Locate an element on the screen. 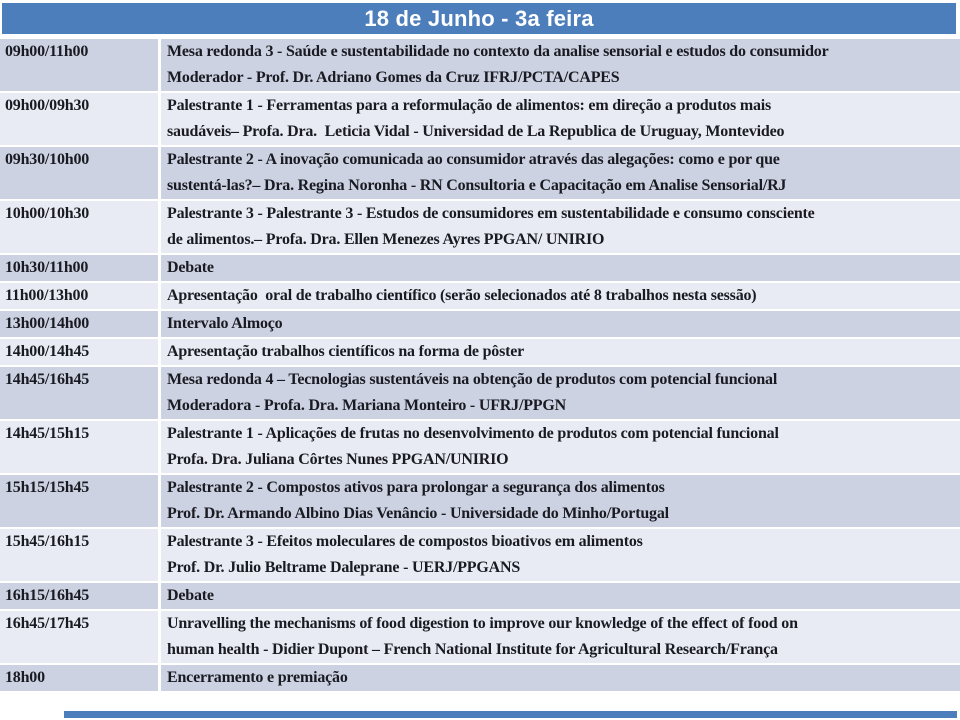 This screenshot has width=960, height=720. time-cell: 10h30/11h00 is located at coordinates (79, 268).